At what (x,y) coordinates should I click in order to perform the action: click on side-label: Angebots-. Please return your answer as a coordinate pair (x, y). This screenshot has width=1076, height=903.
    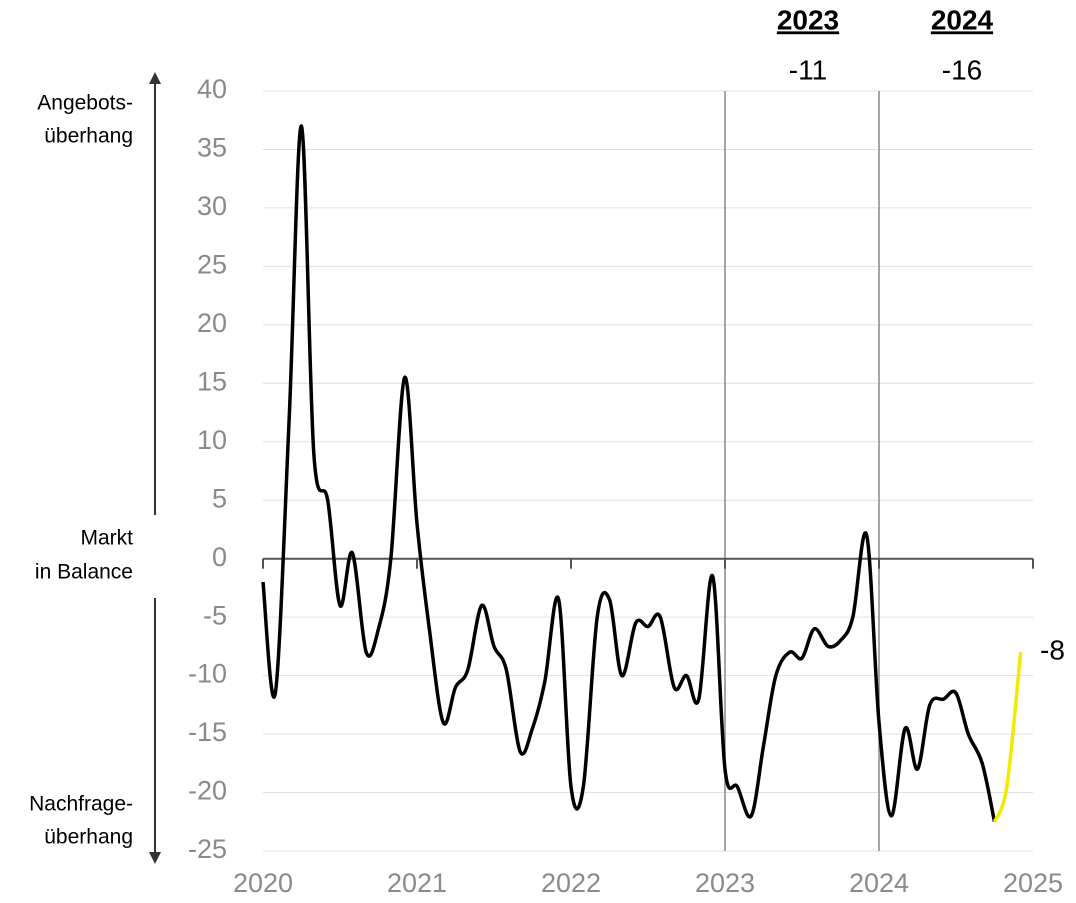
    Looking at the image, I should click on (85, 103).